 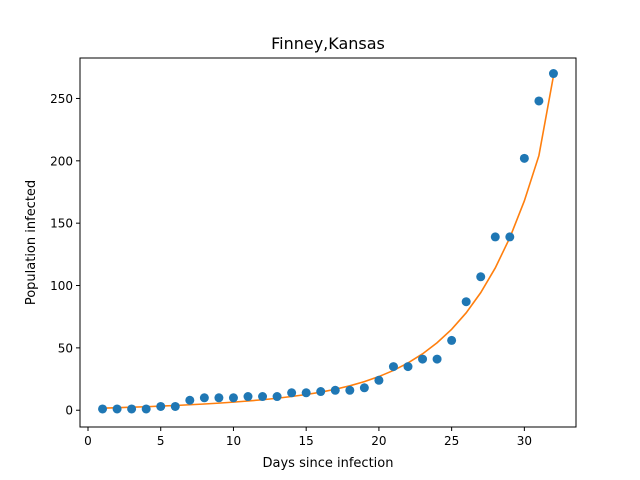 What do you see at coordinates (328, 463) in the screenshot?
I see `x-axis-label: Days since infection` at bounding box center [328, 463].